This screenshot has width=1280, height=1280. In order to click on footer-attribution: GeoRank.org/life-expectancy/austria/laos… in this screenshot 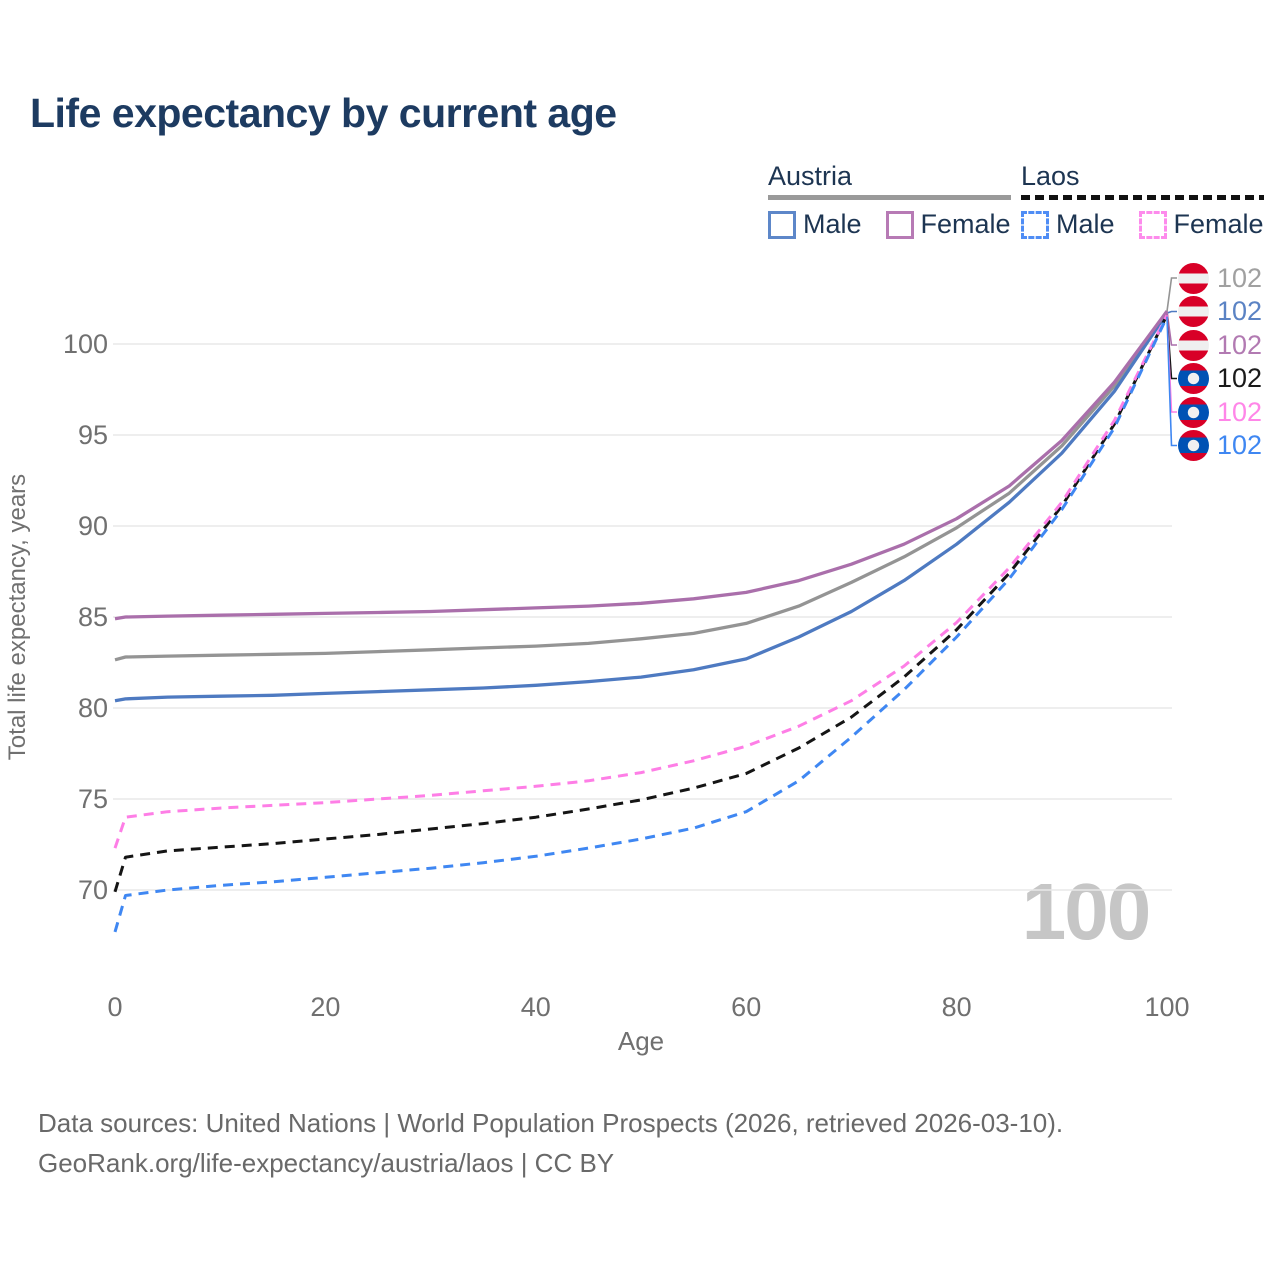, I will do `click(326, 1163)`.